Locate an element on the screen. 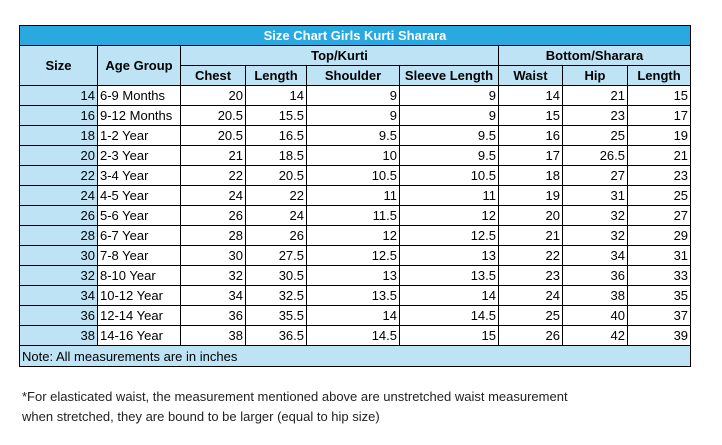 The width and height of the screenshot is (722, 445). age-cell: 10-12 Year is located at coordinates (139, 295).